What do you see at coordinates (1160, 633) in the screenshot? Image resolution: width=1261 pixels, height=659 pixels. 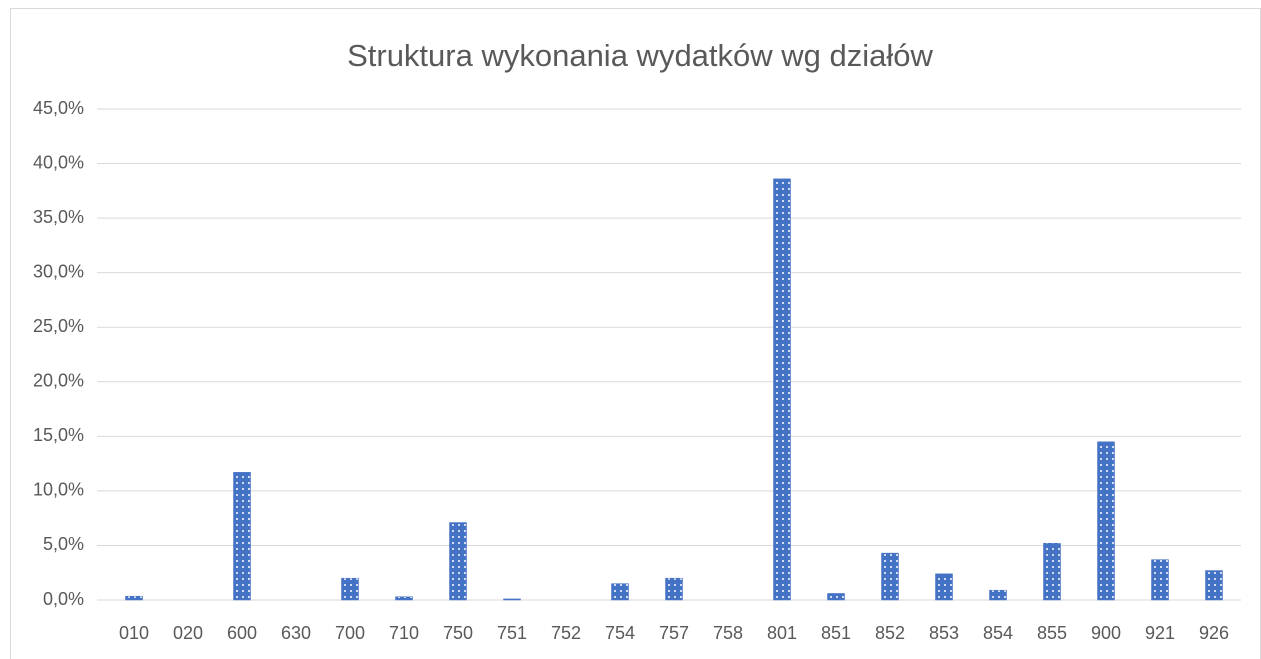 I see `x-tick-label: 921` at bounding box center [1160, 633].